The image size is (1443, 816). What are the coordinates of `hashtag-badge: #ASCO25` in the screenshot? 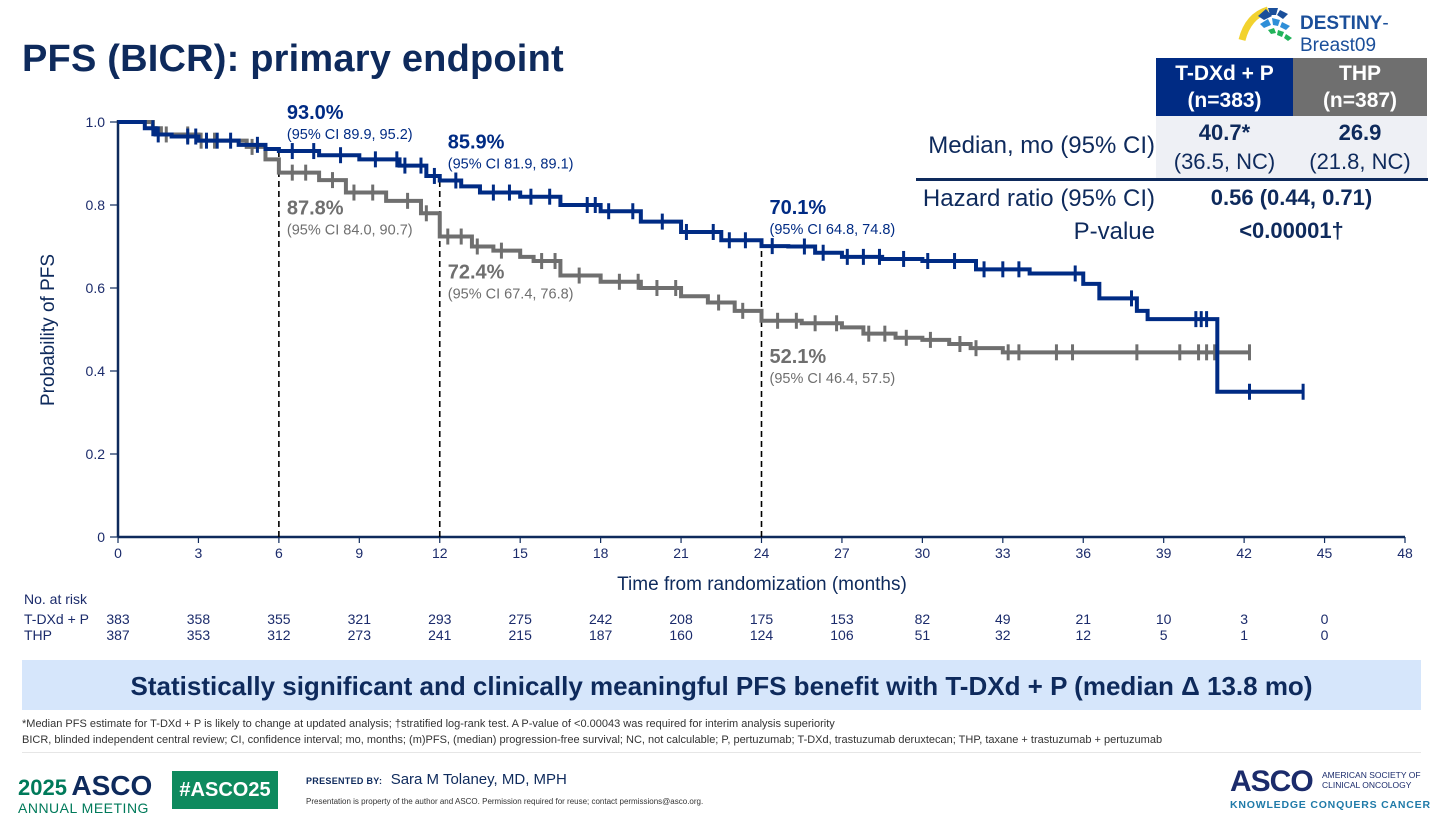 It's located at (225, 790).